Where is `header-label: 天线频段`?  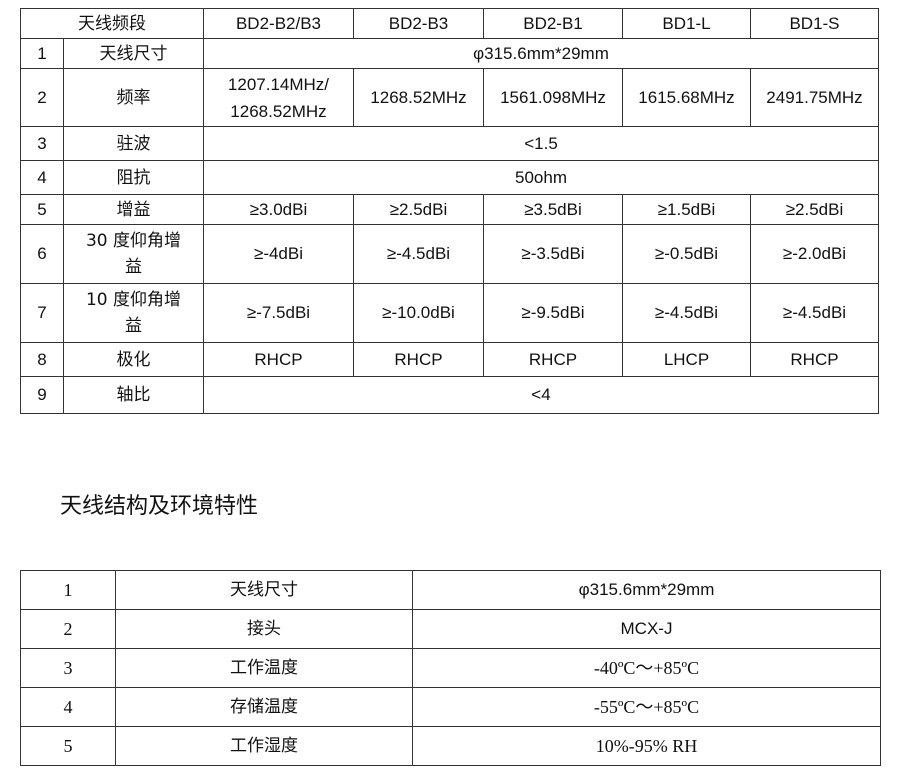 header-label: 天线频段 is located at coordinates (112, 23).